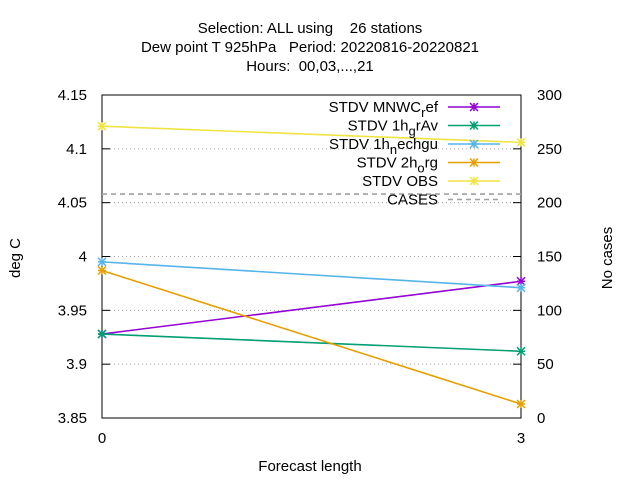  What do you see at coordinates (607, 258) in the screenshot?
I see `y2-axis-label: No cases` at bounding box center [607, 258].